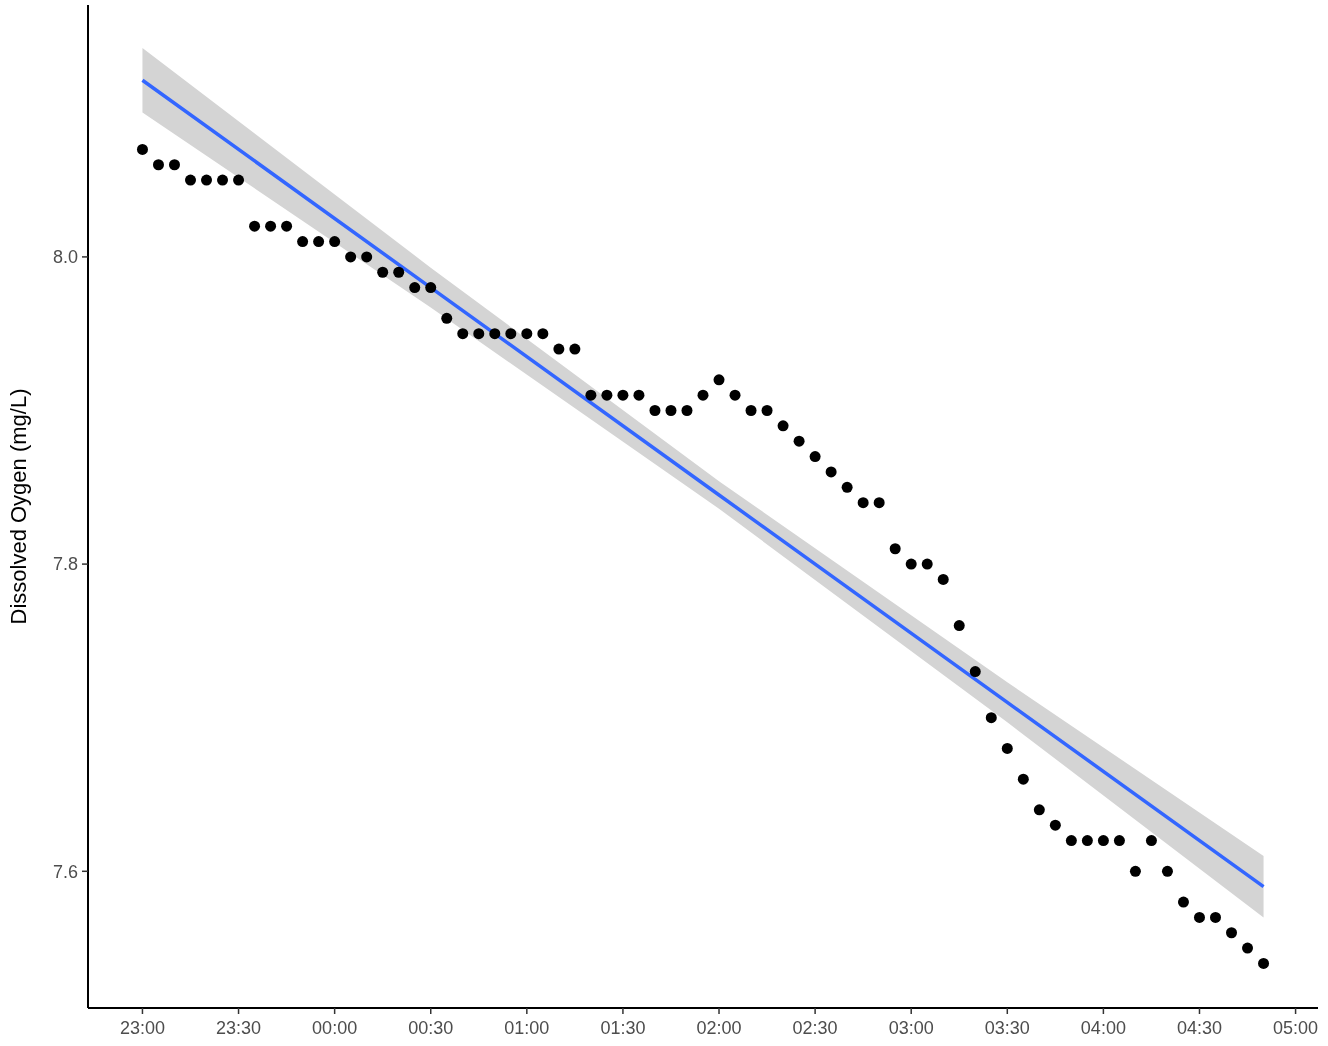  I want to click on x-tick-label: 04:30, so click(1199, 1028).